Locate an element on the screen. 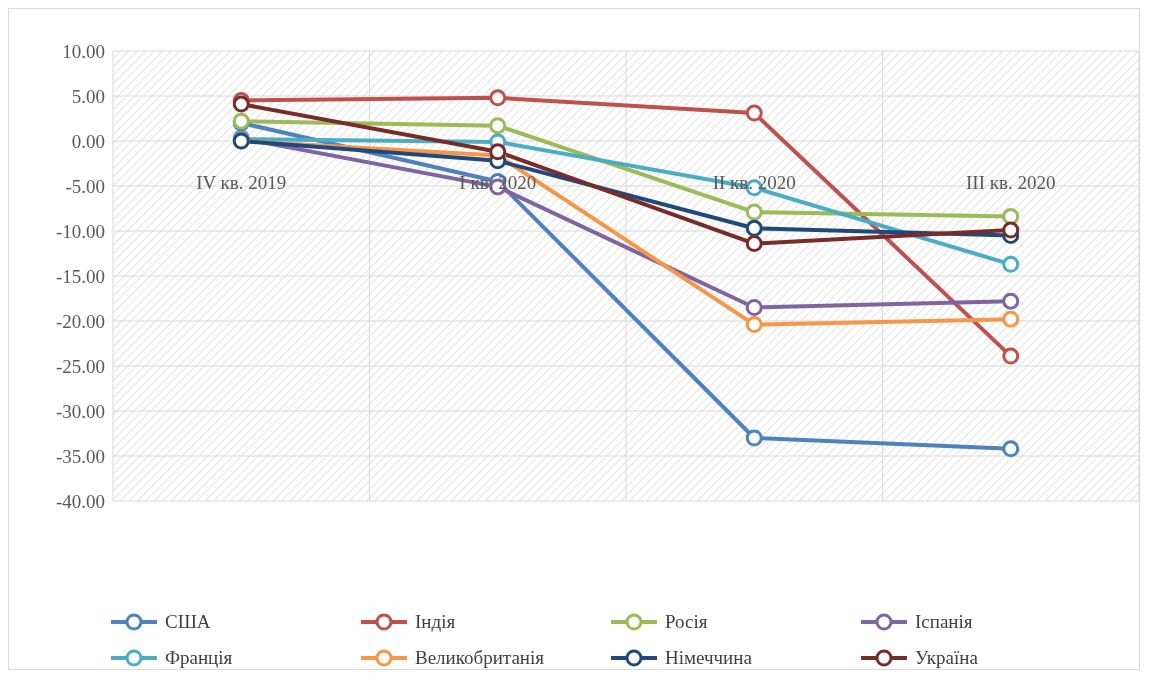 Image resolution: width=1150 pixels, height=677 pixels. y-tick-label: -10.00 is located at coordinates (80, 231).